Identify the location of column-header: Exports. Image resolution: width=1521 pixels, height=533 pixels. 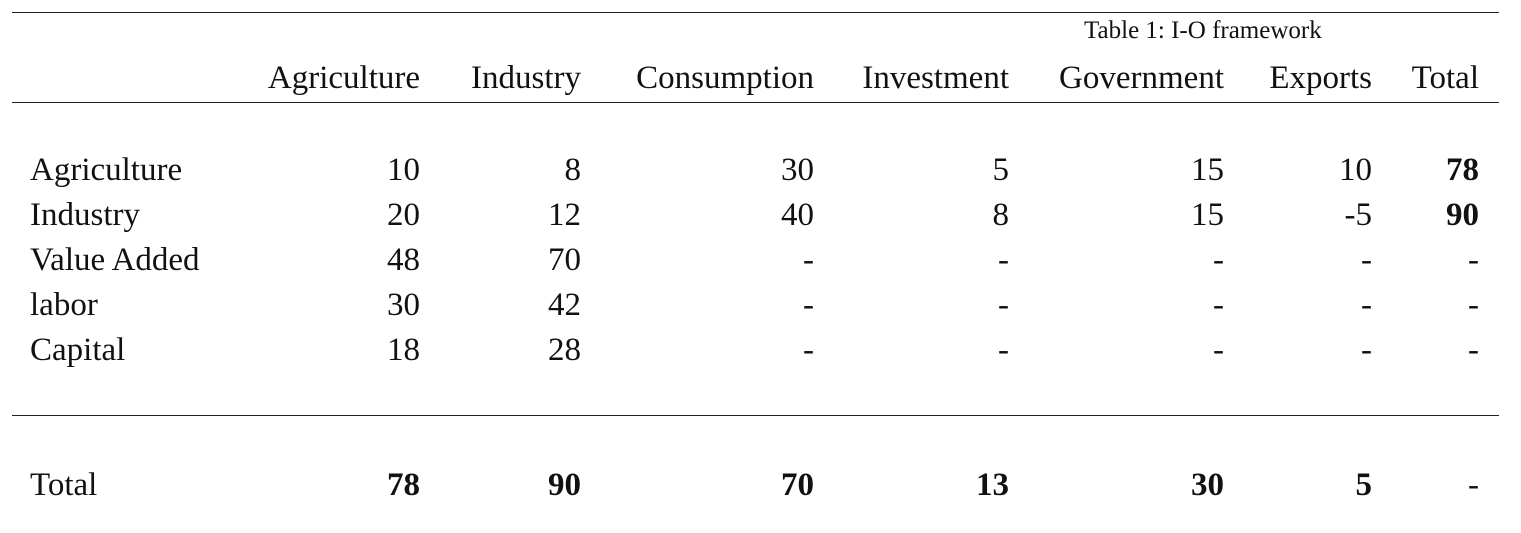
(1320, 78).